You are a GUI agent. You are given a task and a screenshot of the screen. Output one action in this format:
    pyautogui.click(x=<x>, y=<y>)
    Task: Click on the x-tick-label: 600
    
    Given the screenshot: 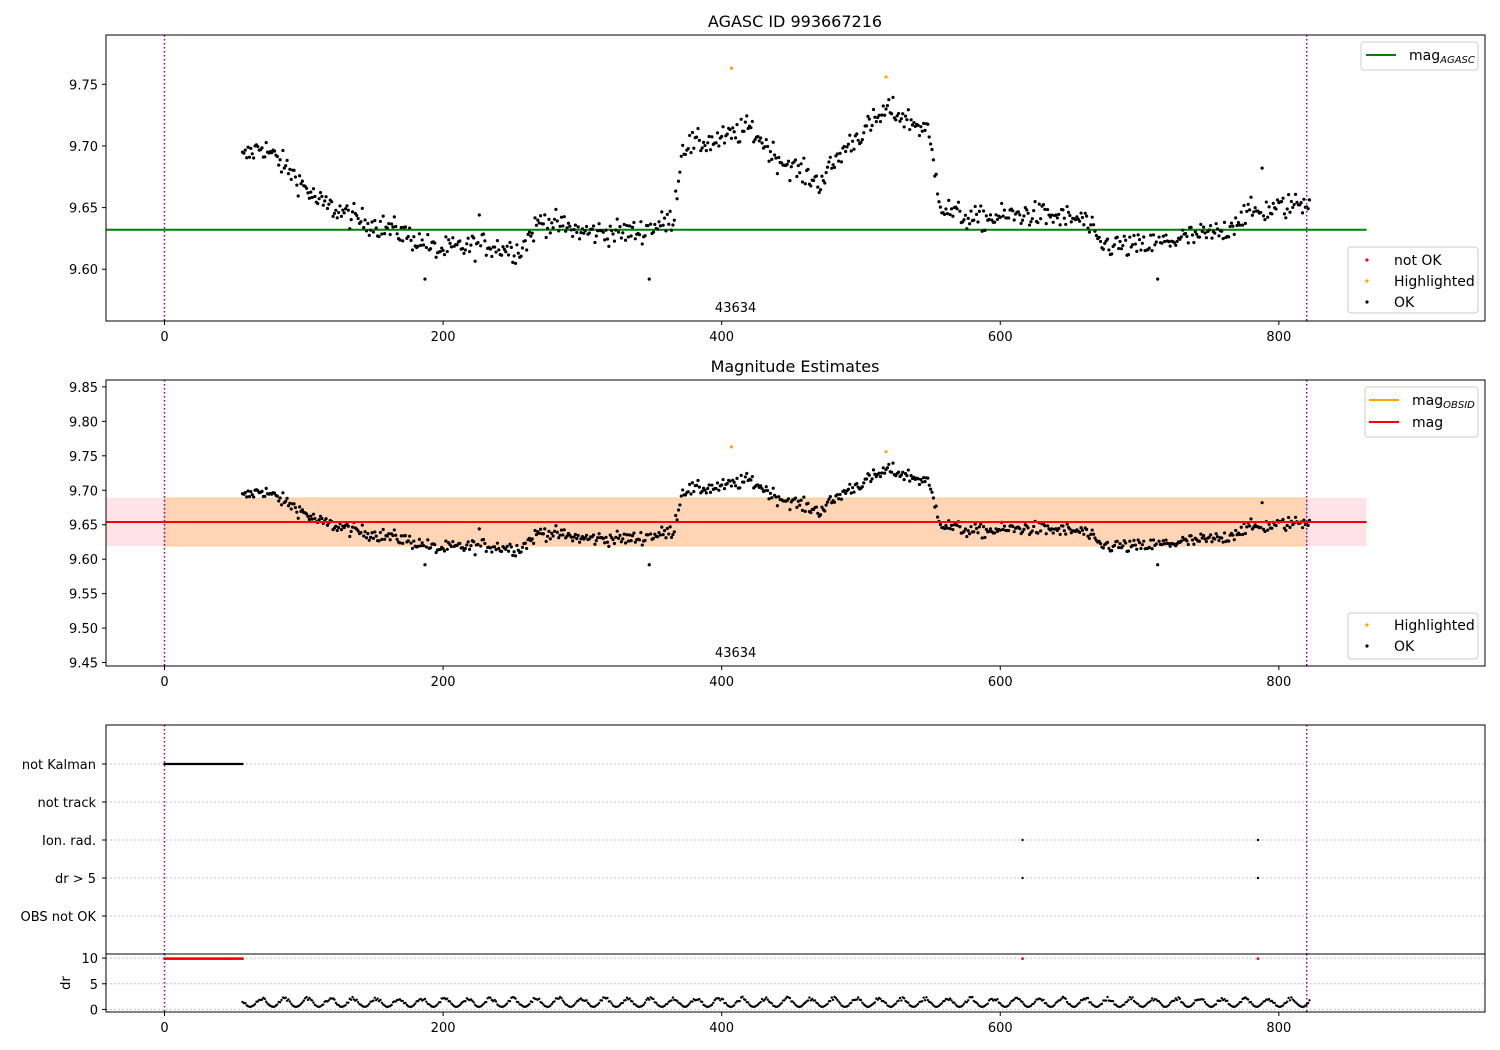 What is the action you would take?
    pyautogui.click(x=1000, y=337)
    